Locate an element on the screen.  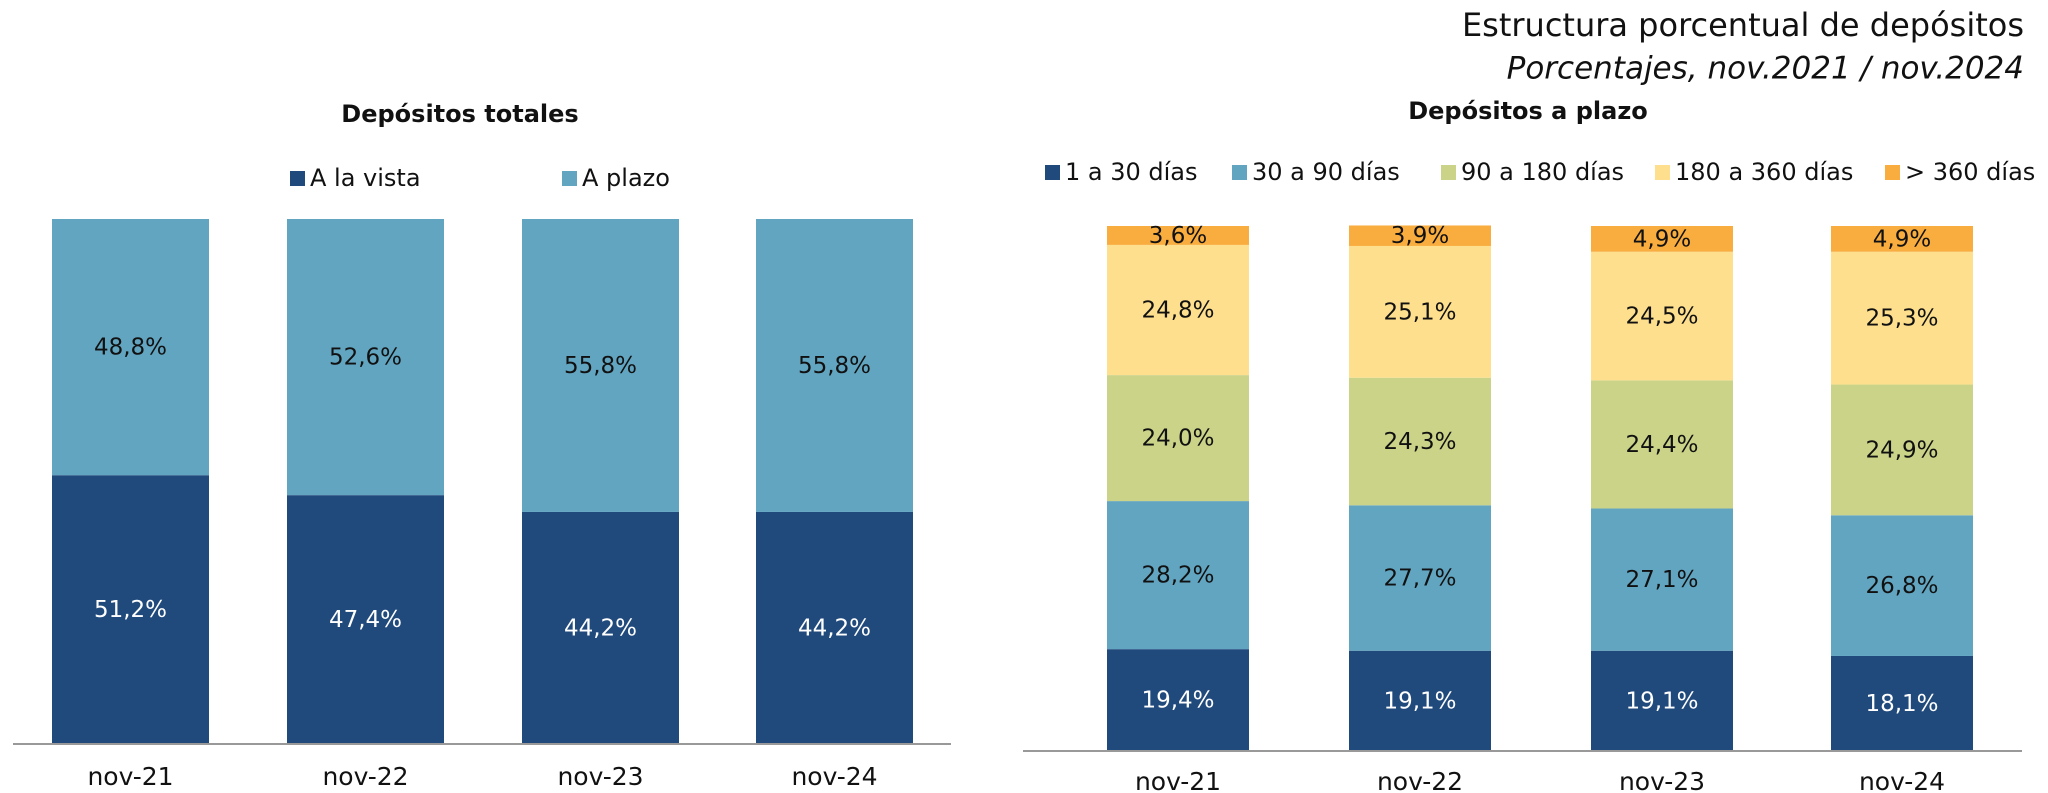
data-label: 24,5% is located at coordinates (1661, 317).